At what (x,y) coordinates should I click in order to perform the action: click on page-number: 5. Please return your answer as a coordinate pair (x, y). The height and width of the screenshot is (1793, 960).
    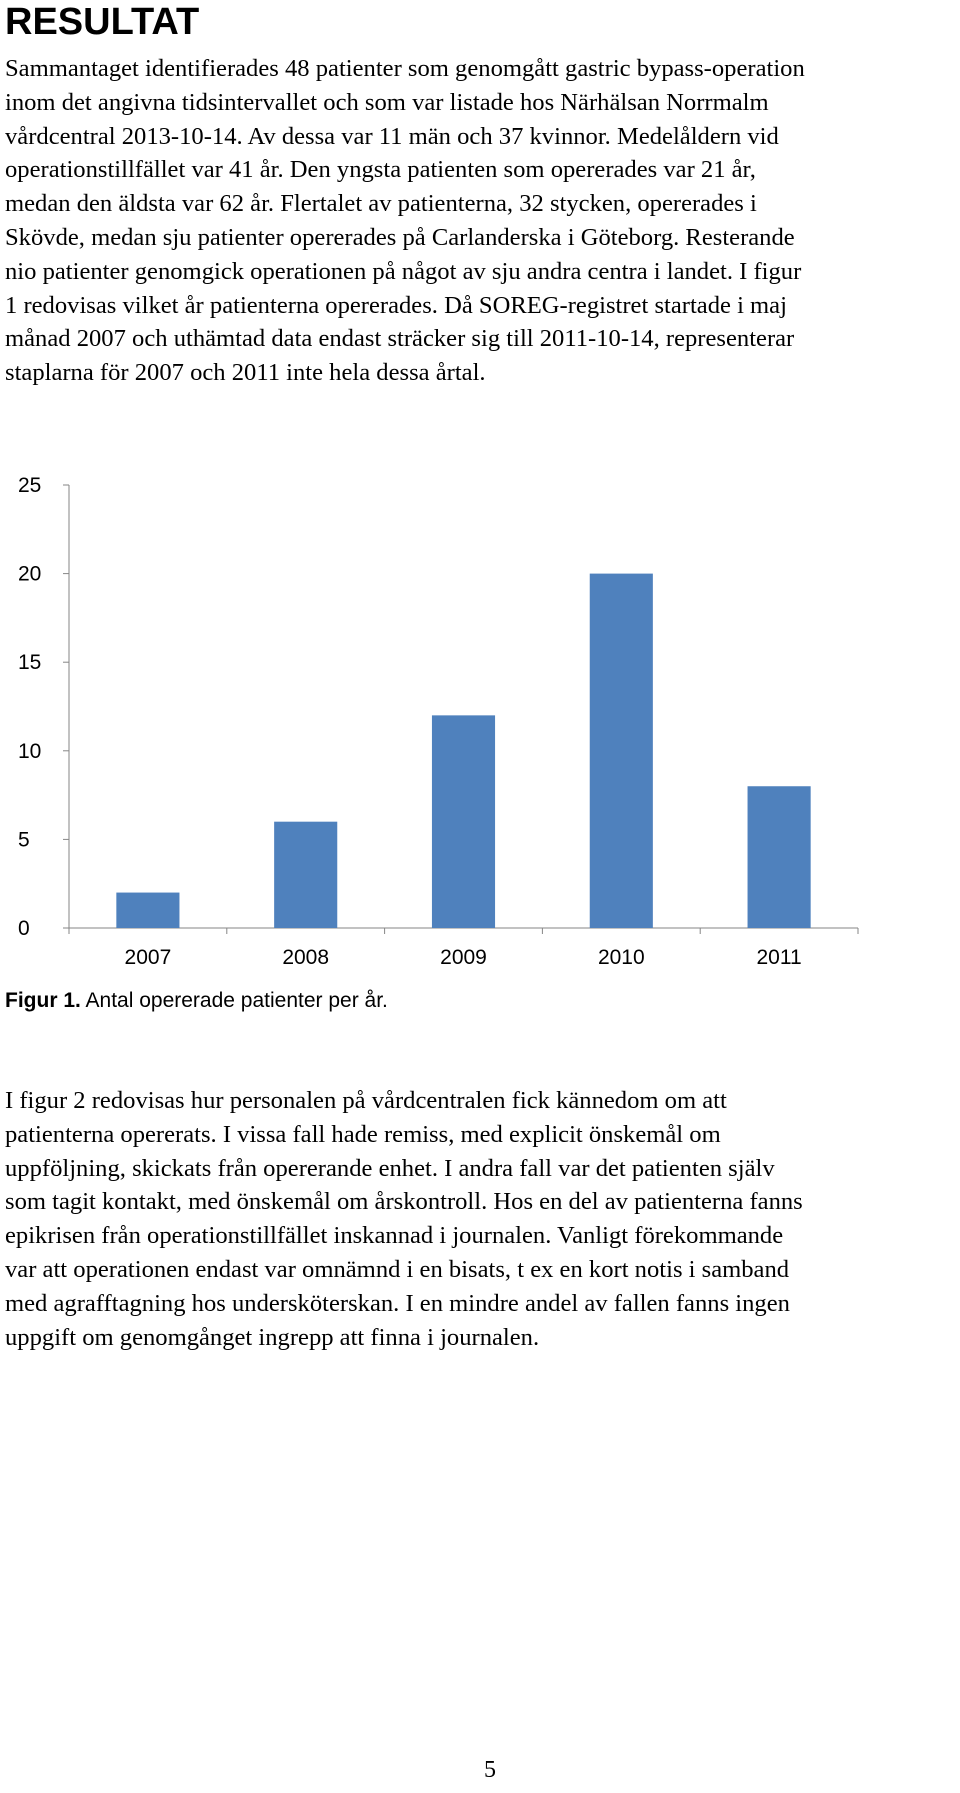
    Looking at the image, I should click on (490, 1770).